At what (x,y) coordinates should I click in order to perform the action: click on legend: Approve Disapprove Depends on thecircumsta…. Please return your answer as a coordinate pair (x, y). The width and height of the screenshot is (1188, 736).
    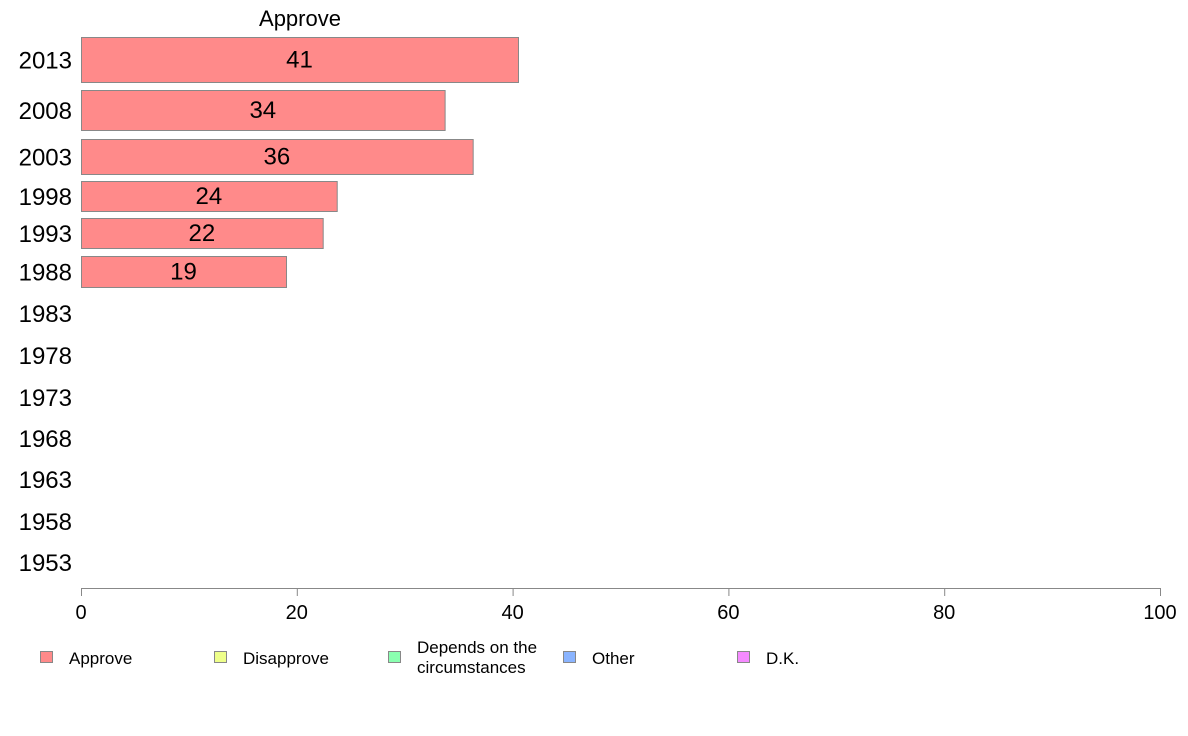
    Looking at the image, I should click on (419, 657).